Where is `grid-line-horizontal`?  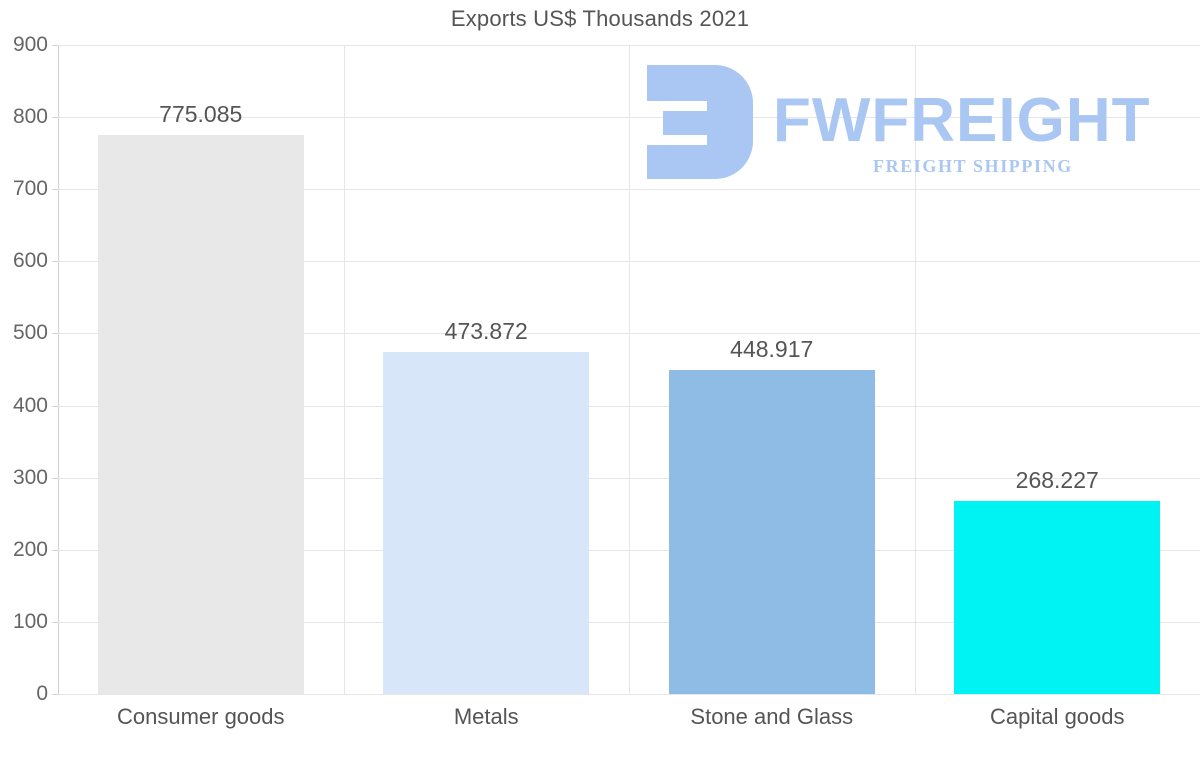
grid-line-horizontal is located at coordinates (629, 694).